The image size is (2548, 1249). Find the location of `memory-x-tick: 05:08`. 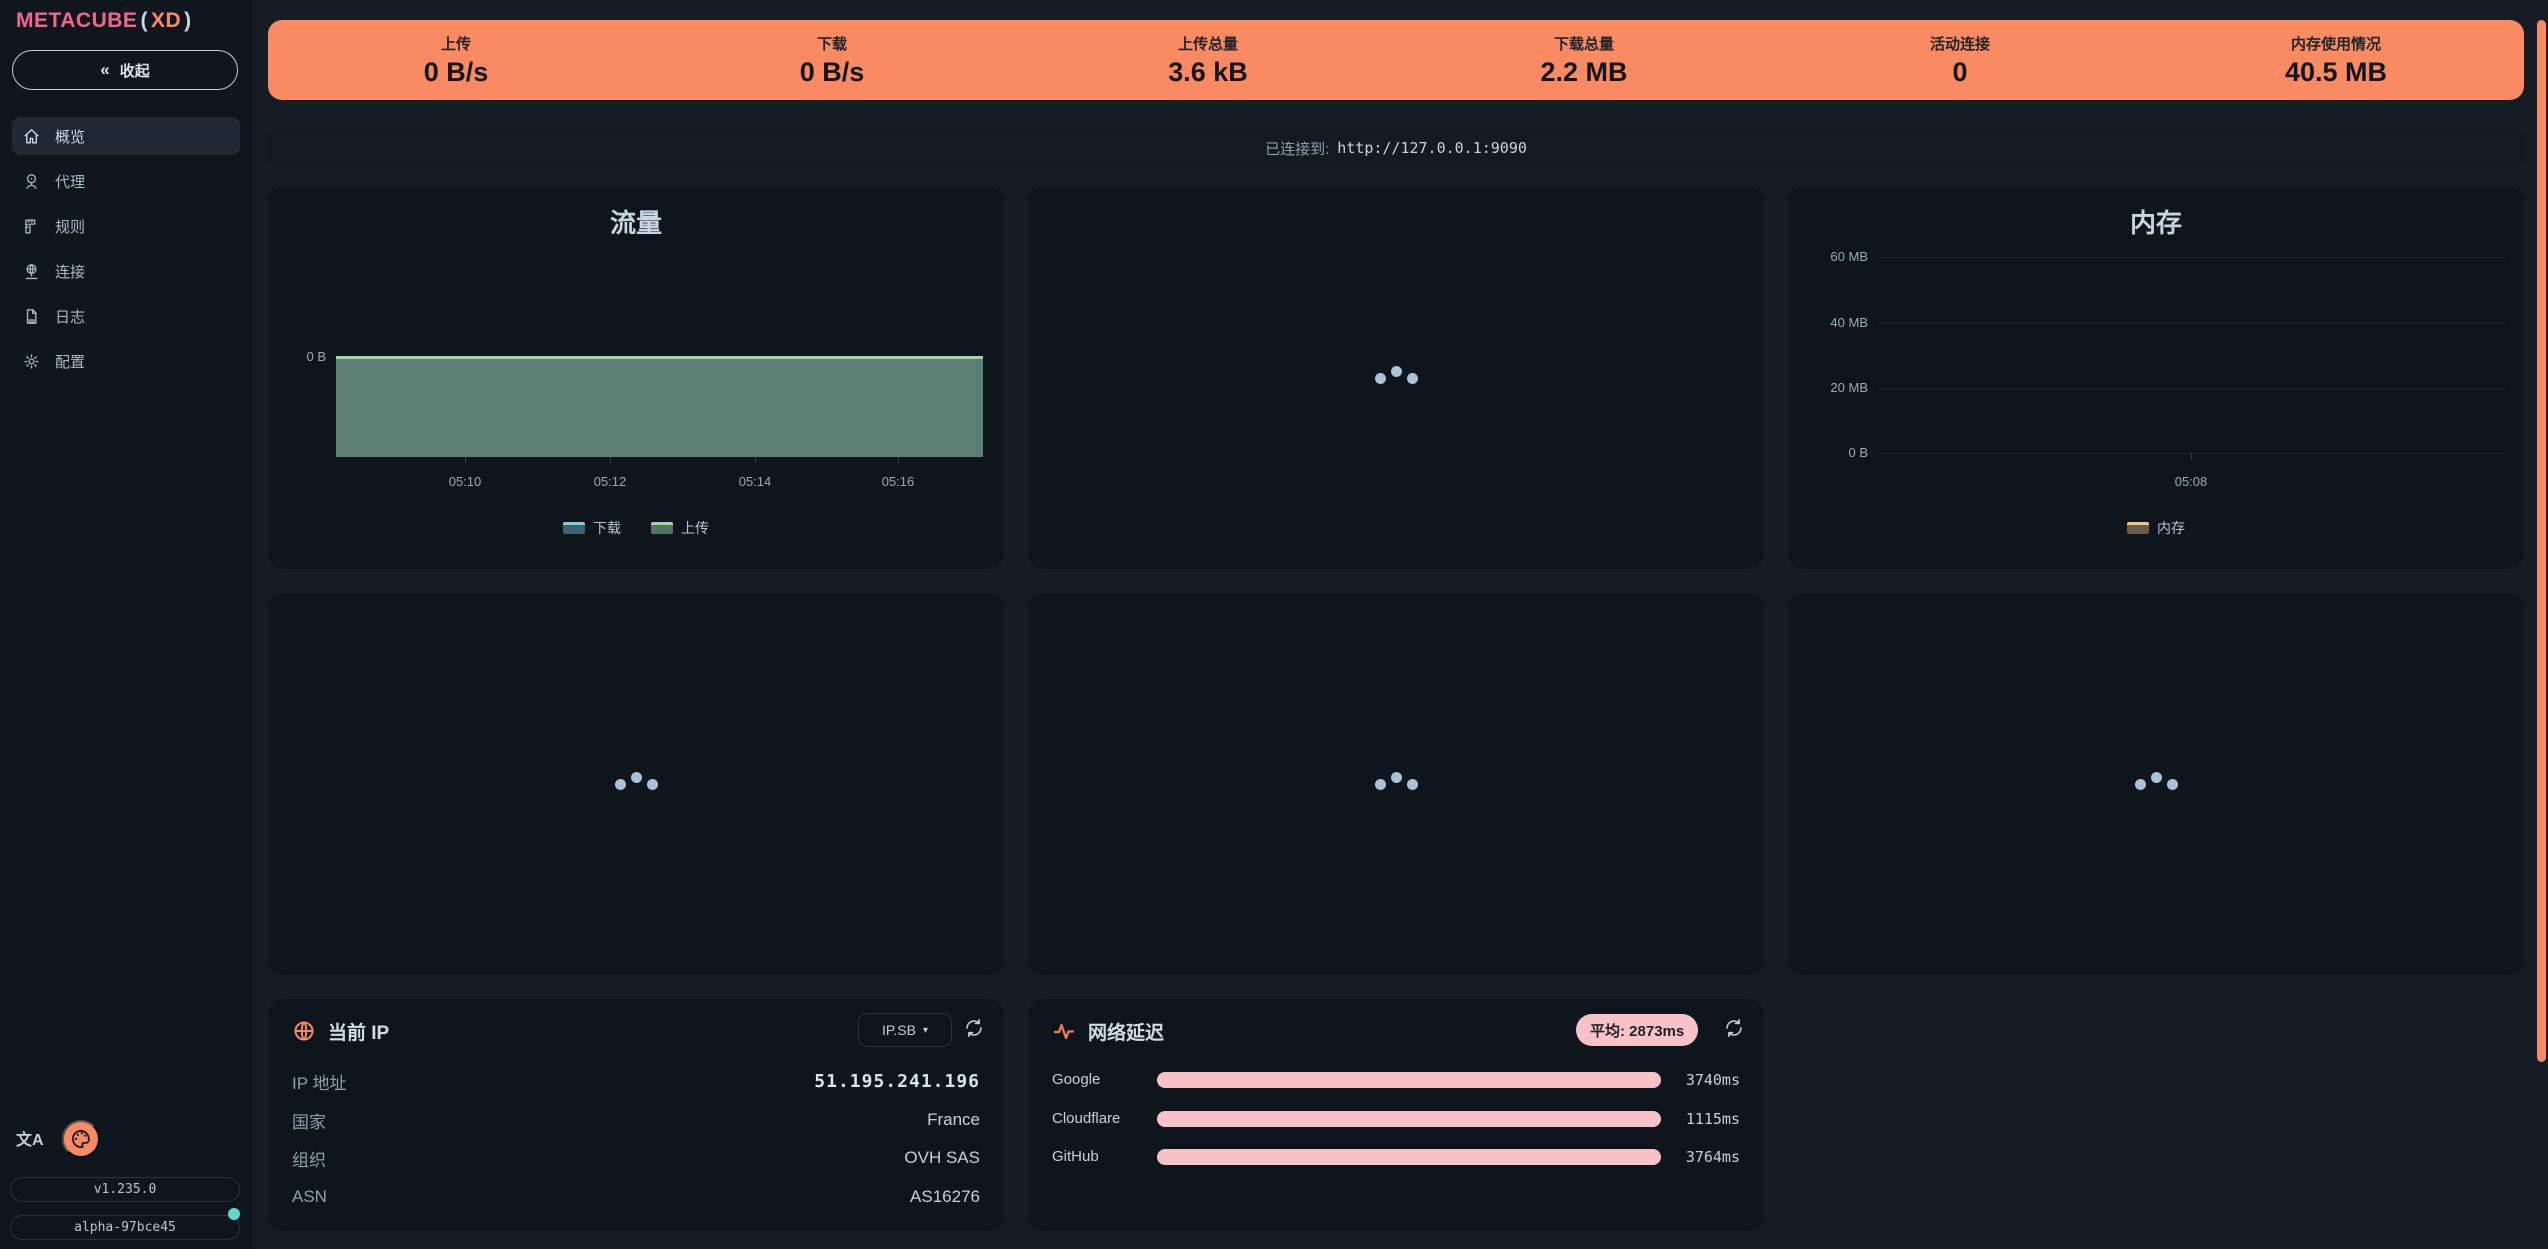

memory-x-tick: 05:08 is located at coordinates (2191, 481).